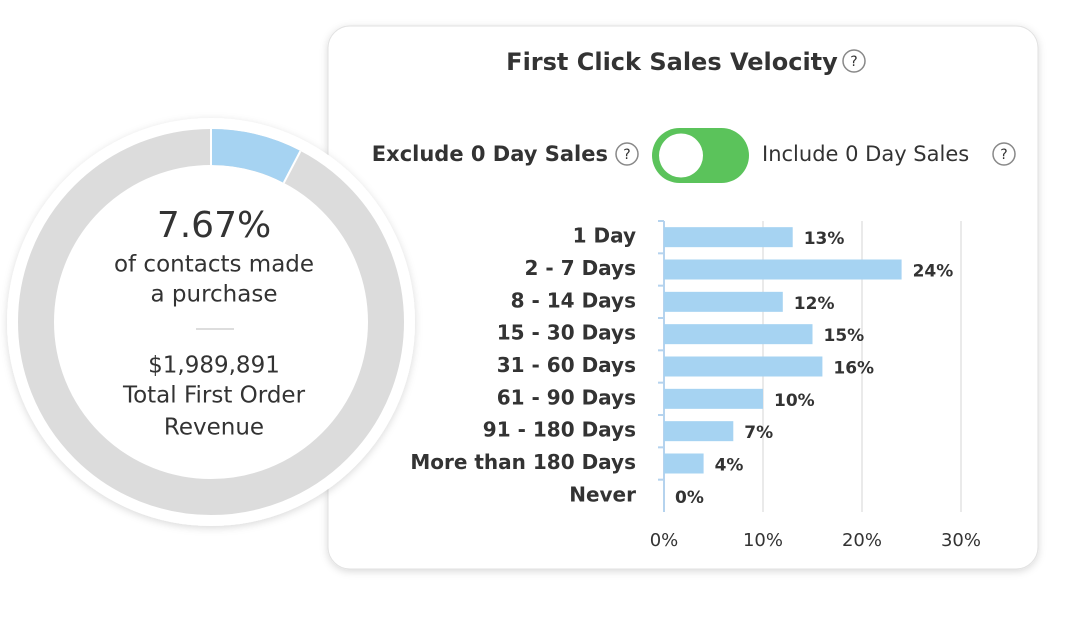 The image size is (1072, 624). Describe the element at coordinates (865, 154) in the screenshot. I see `toggle-on-label: Include 0 Day Sales` at that location.